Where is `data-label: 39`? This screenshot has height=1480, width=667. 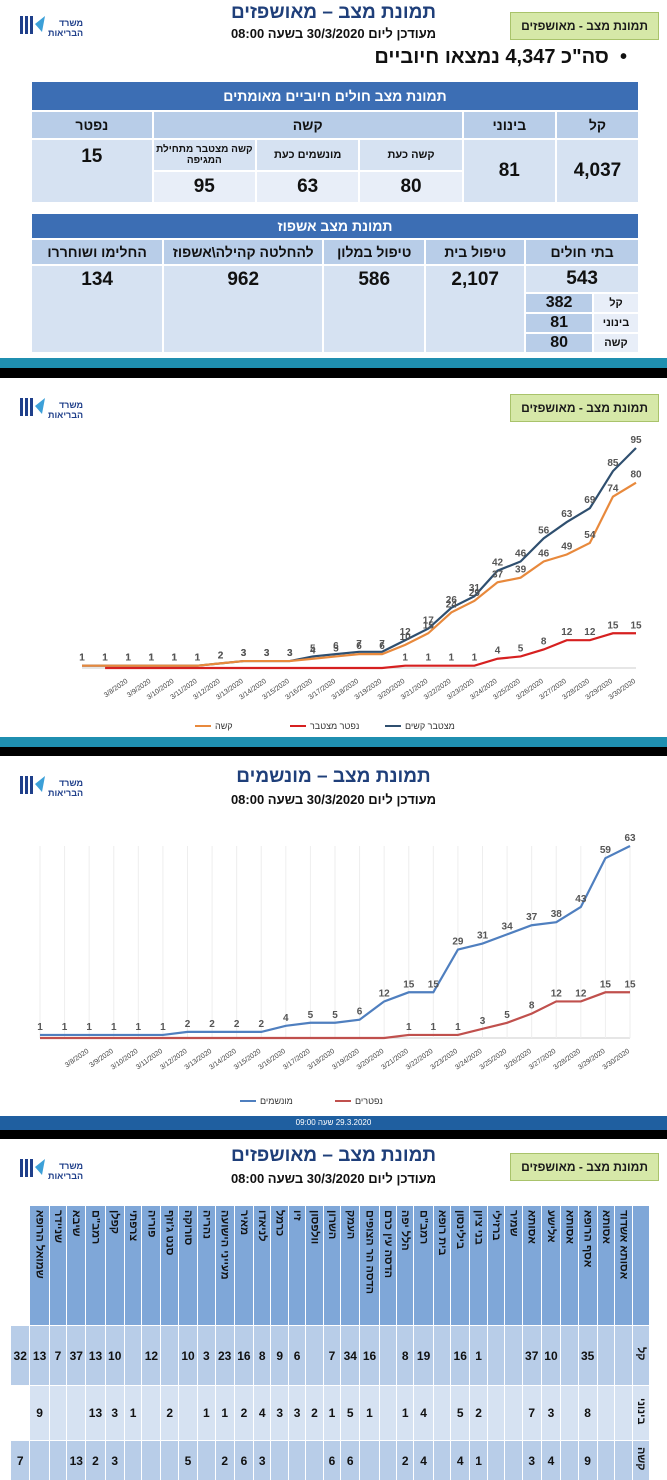
data-label: 39 is located at coordinates (521, 570).